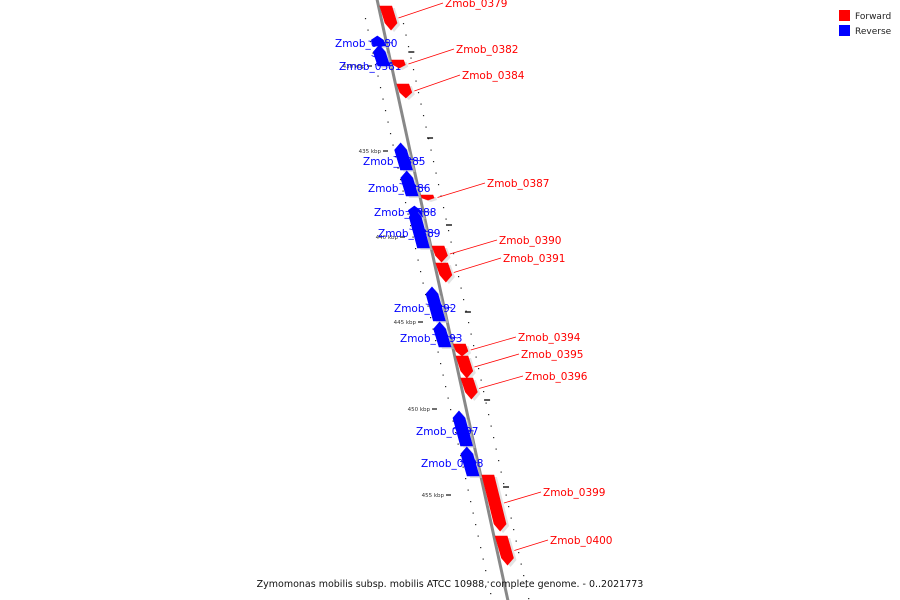 This screenshot has width=900, height=600. Describe the element at coordinates (370, 67) in the screenshot. I see `gene-label: Zmob_0381` at that location.